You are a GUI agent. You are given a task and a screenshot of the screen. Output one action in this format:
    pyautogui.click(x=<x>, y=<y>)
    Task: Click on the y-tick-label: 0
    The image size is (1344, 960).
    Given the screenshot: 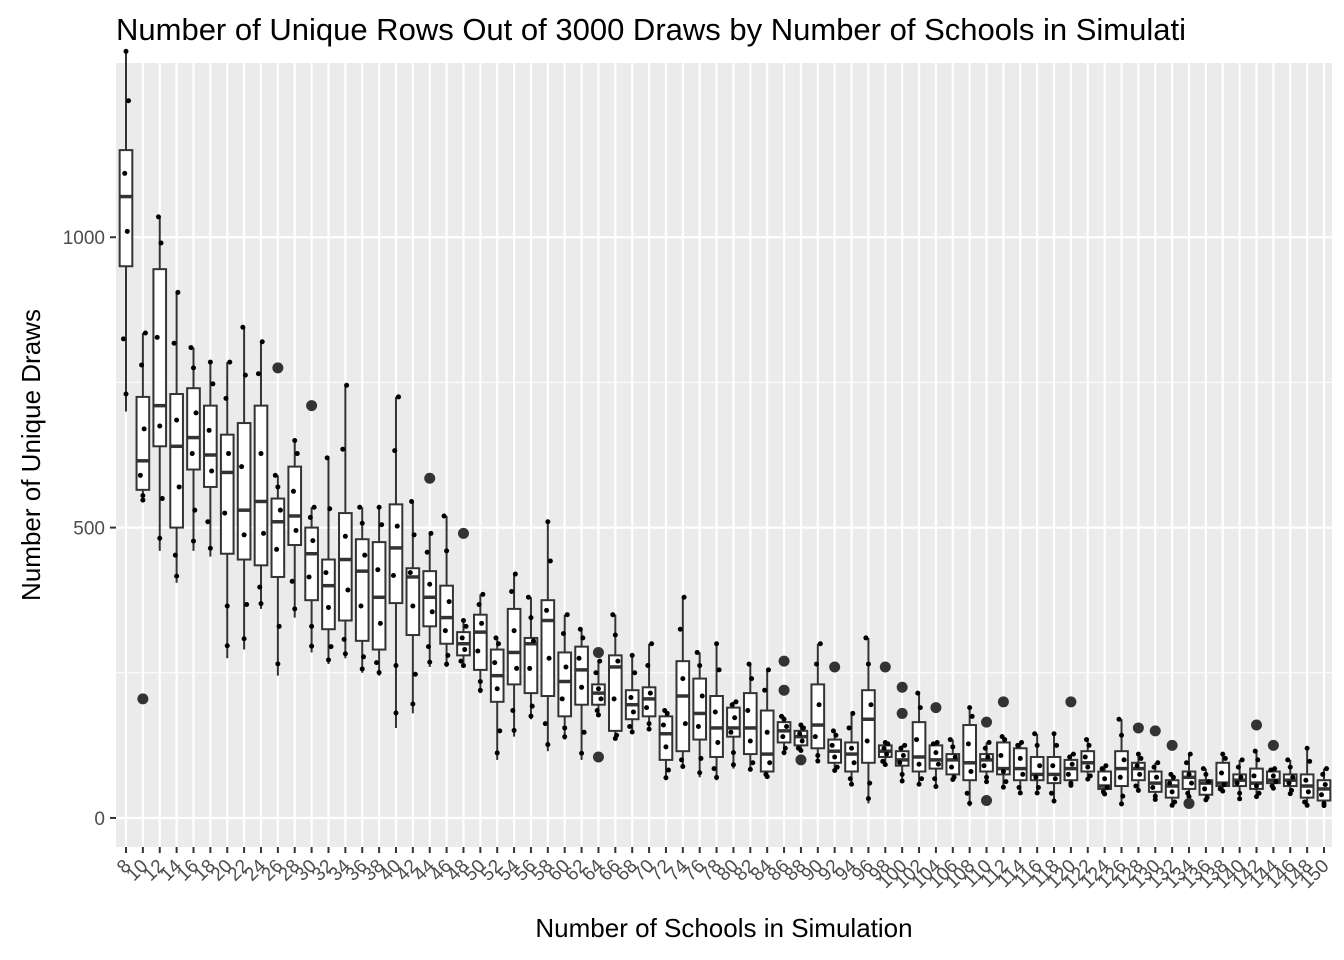 What is the action you would take?
    pyautogui.click(x=99, y=819)
    